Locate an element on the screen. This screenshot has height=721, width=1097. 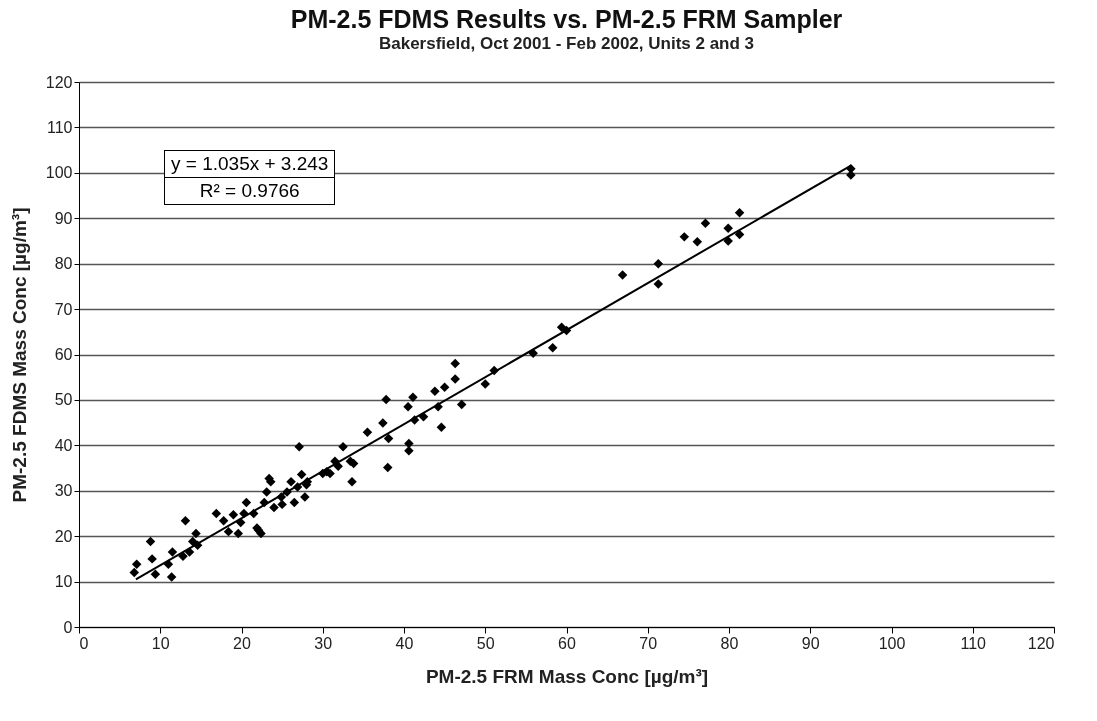
x-tick-label: 90 is located at coordinates (810, 643).